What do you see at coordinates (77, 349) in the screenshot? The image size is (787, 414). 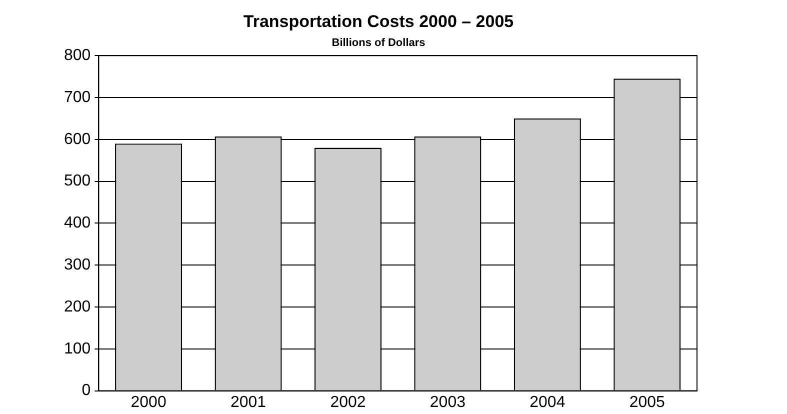 I see `y-tick-label: 100` at bounding box center [77, 349].